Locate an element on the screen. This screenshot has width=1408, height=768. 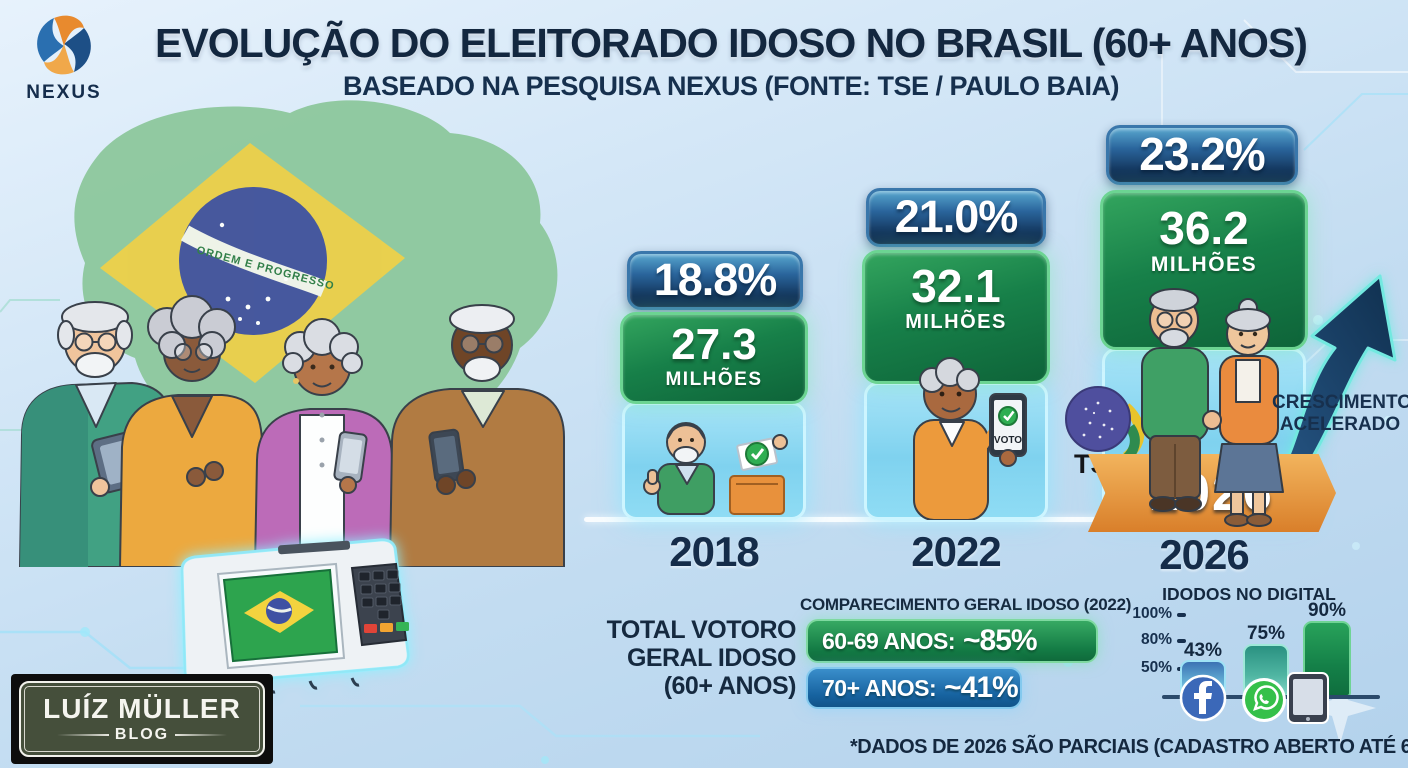
value-2022: 32.1 is located at coordinates (956, 286).